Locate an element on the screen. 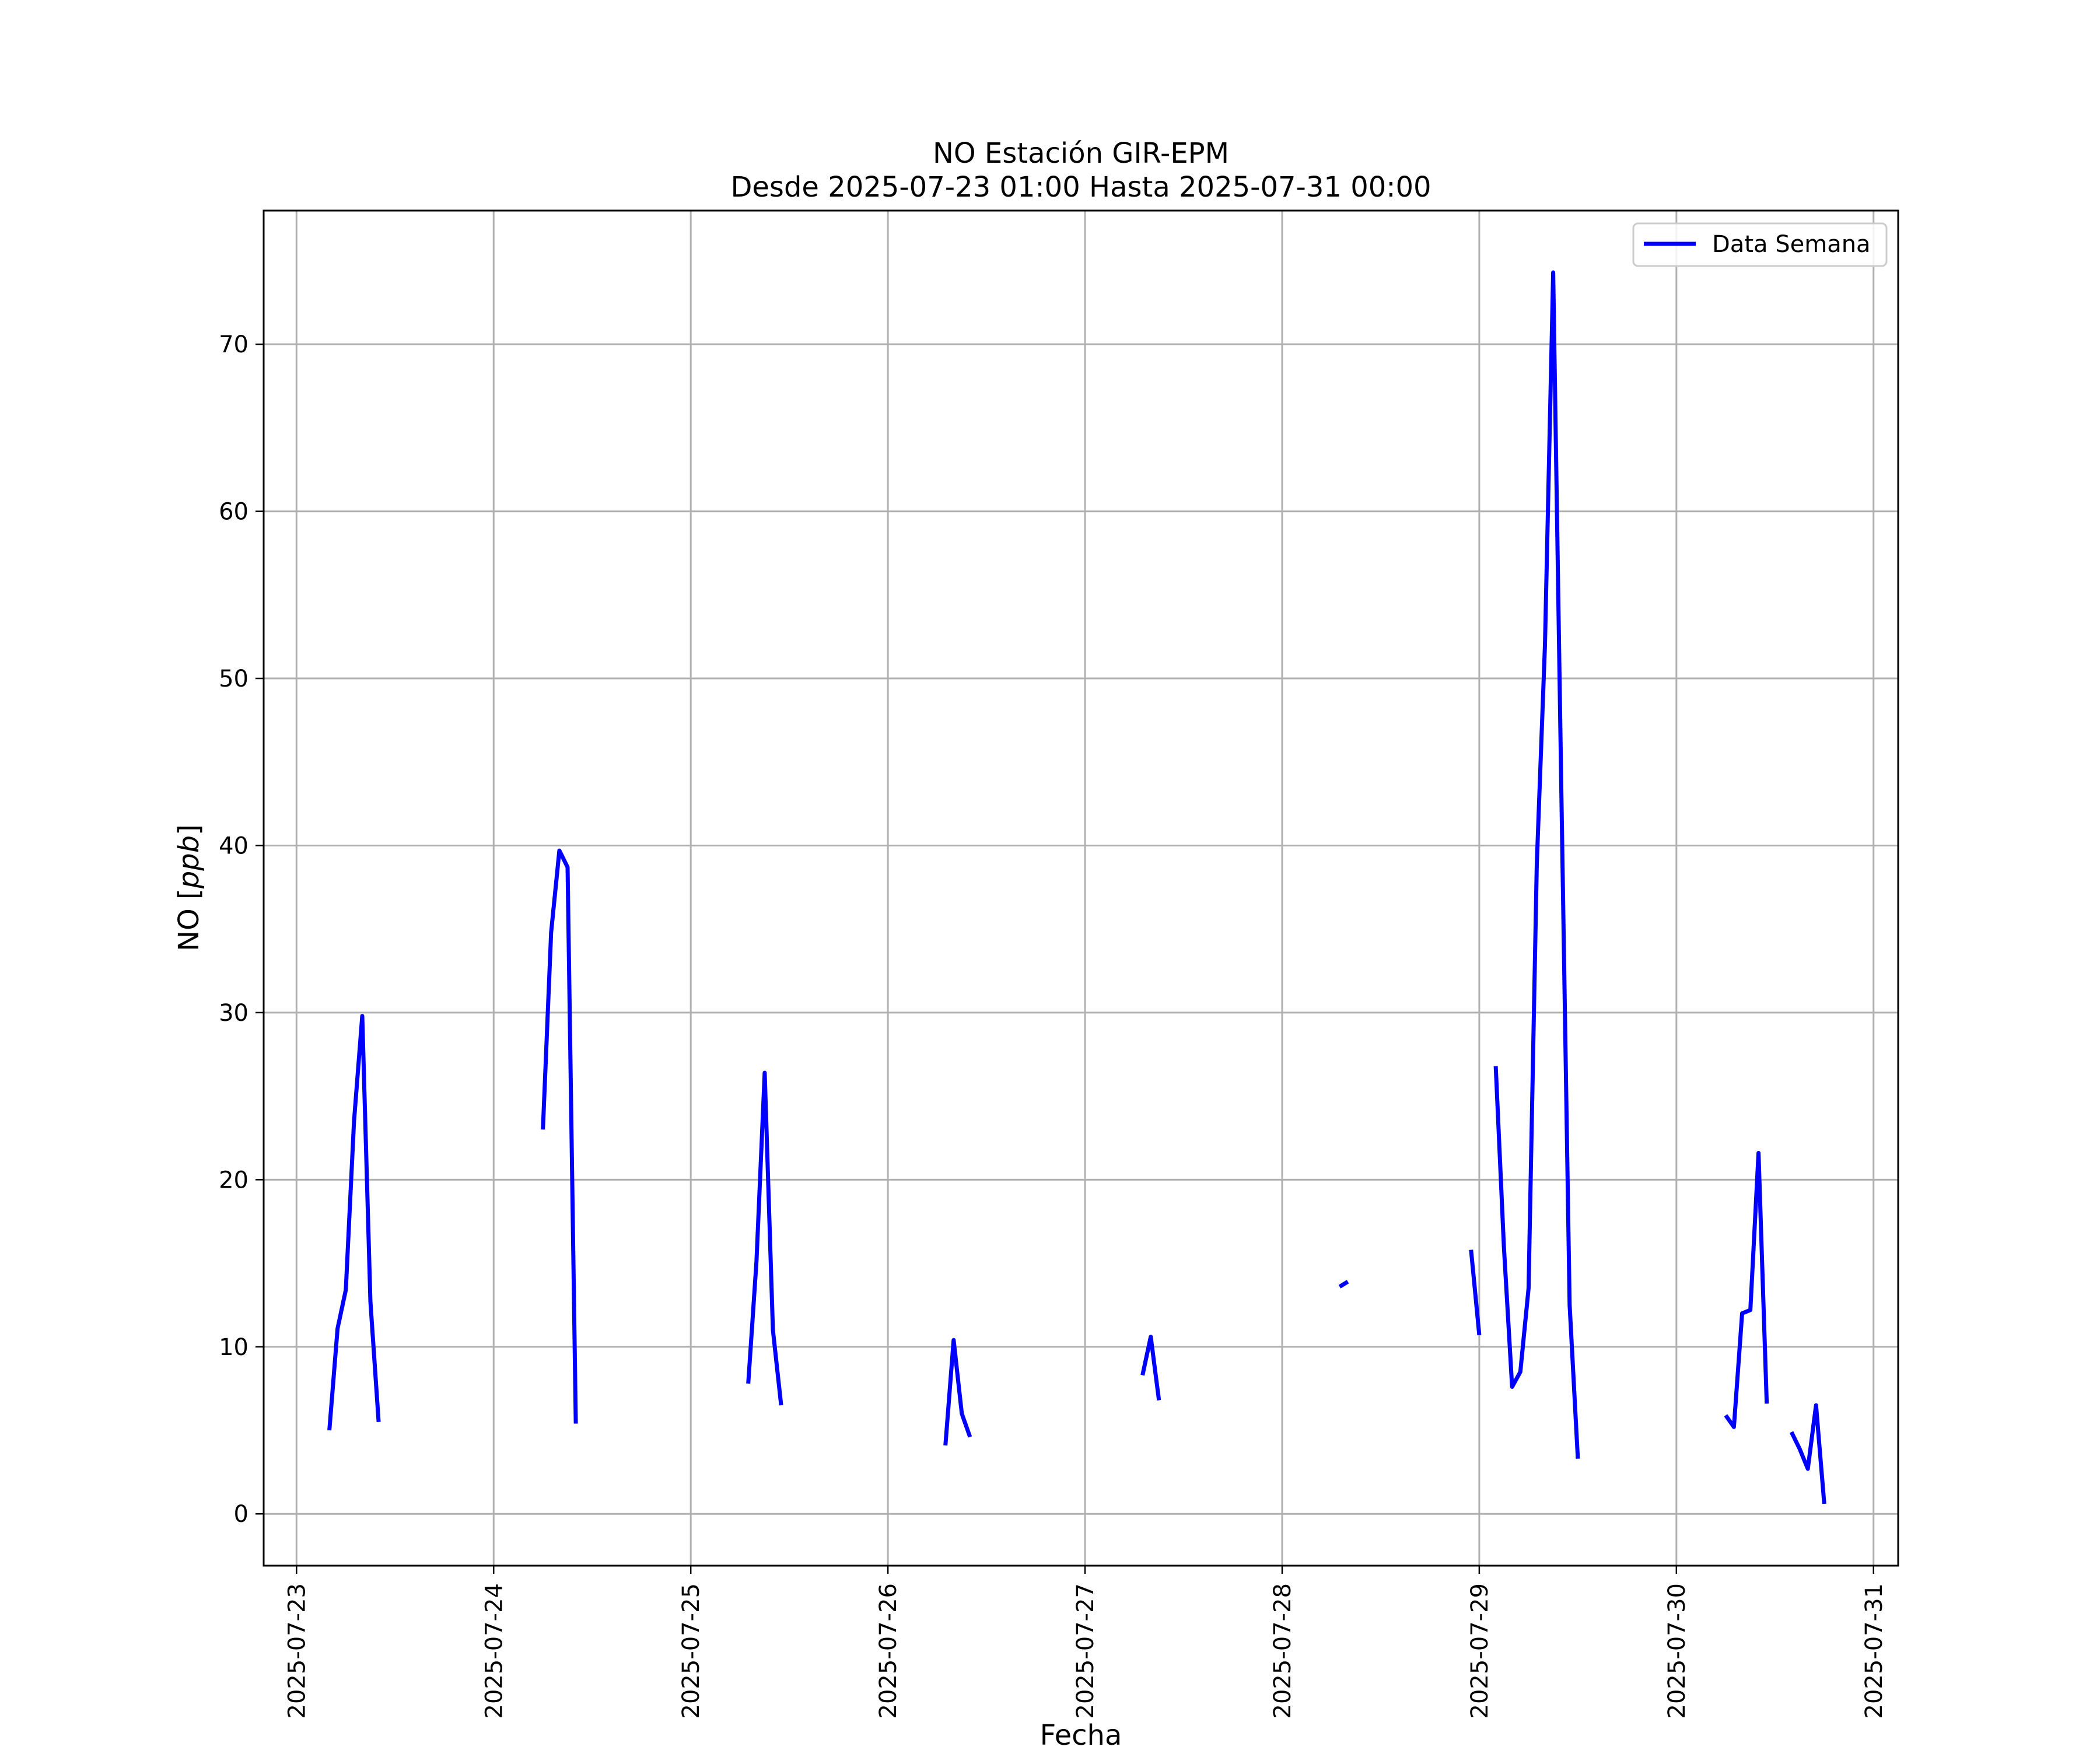  y-tick-label: 40 is located at coordinates (234, 845).